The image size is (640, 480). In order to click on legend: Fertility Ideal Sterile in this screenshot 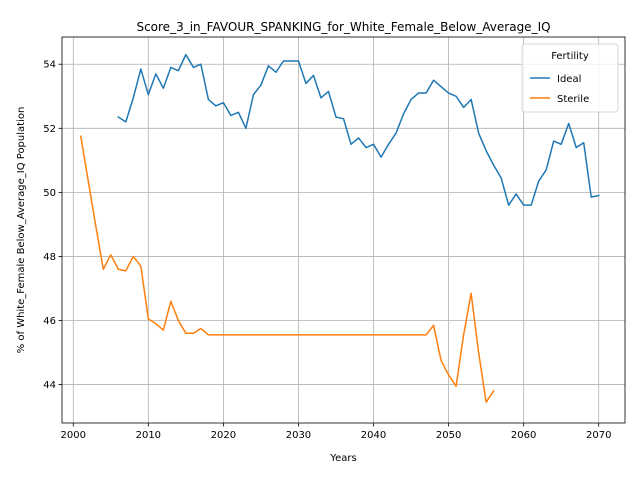, I will do `click(570, 78)`.